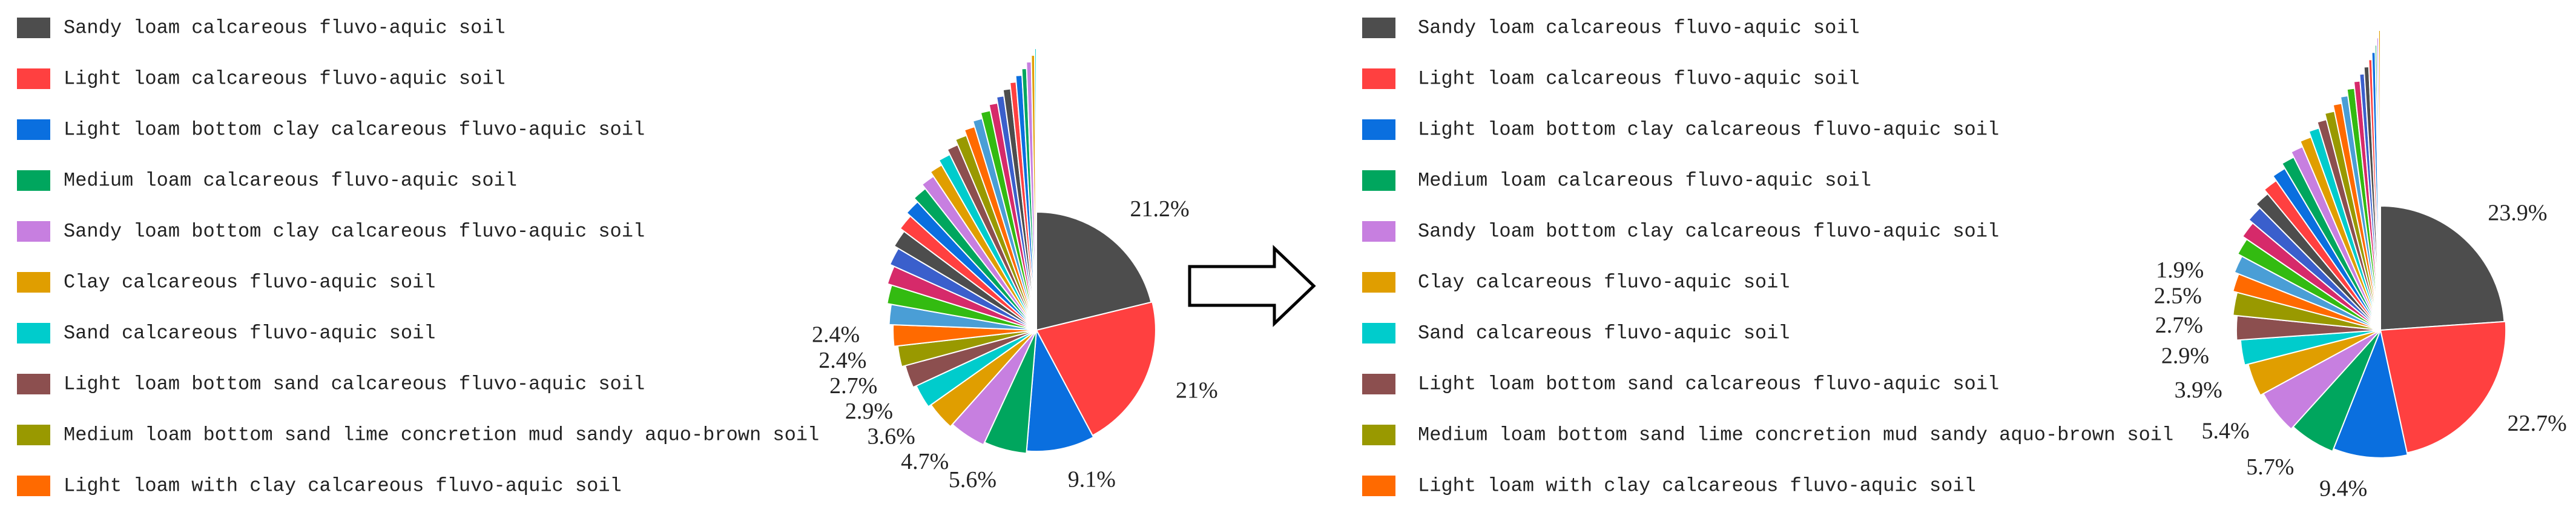 The height and width of the screenshot is (521, 2576). Describe the element at coordinates (1092, 480) in the screenshot. I see `value-label: 9.1%` at that location.